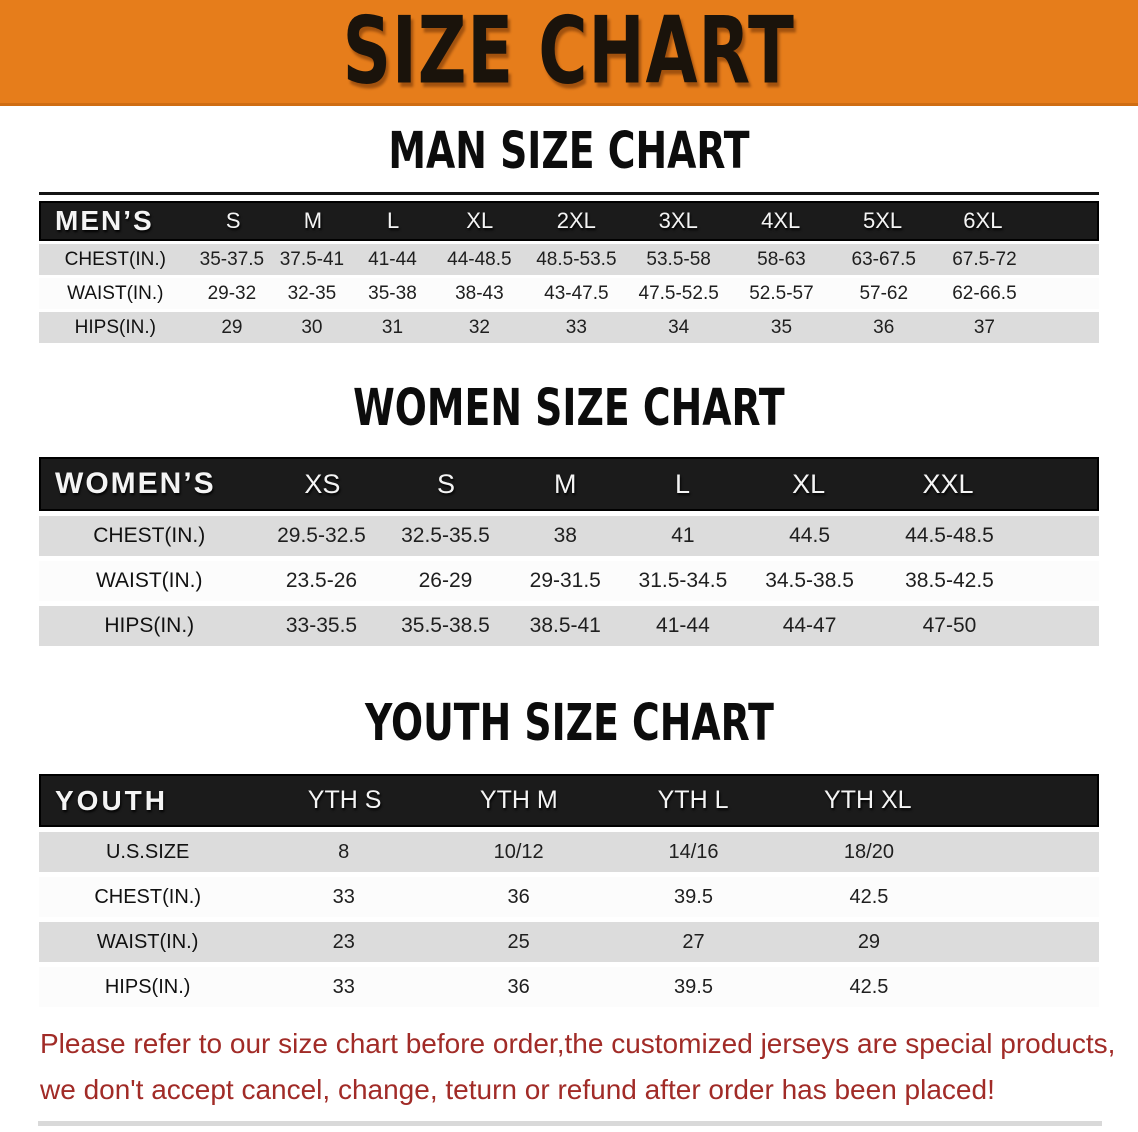 This screenshot has height=1132, width=1138. Describe the element at coordinates (809, 580) in the screenshot. I see `size-value: 34.5-38.5` at that location.